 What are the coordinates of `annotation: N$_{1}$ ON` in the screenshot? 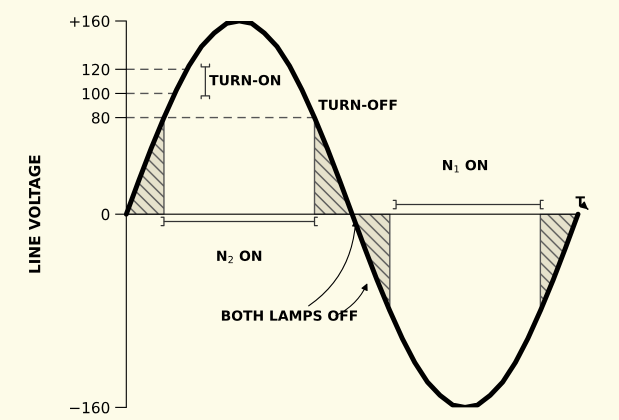 It's located at (465, 166).